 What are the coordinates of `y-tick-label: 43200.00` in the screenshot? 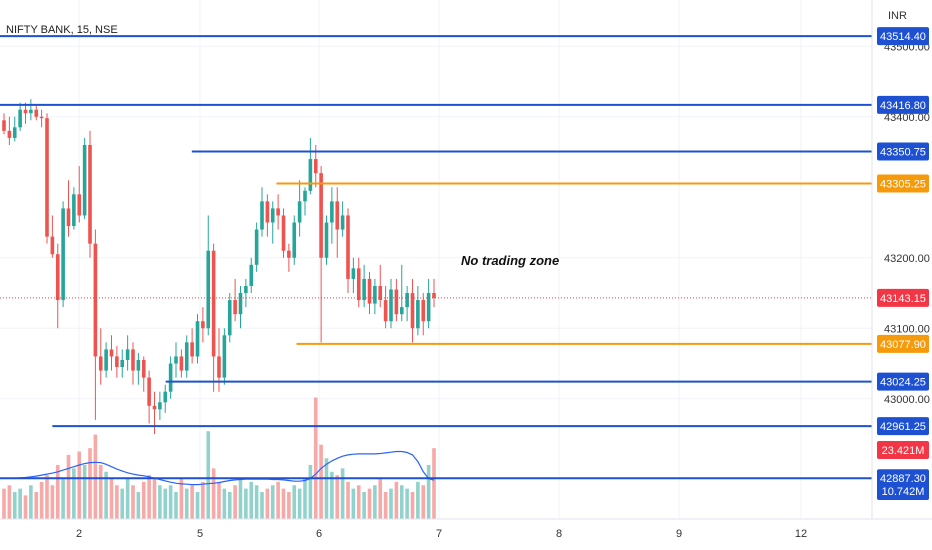 It's located at (907, 259).